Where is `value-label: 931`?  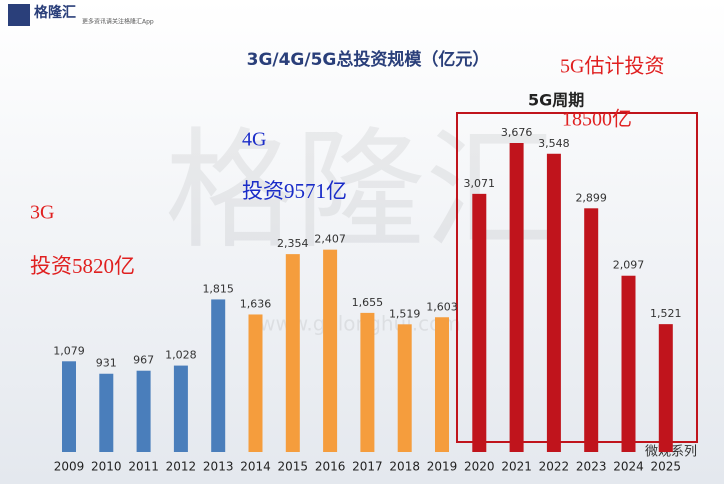
value-label: 931 is located at coordinates (106, 363).